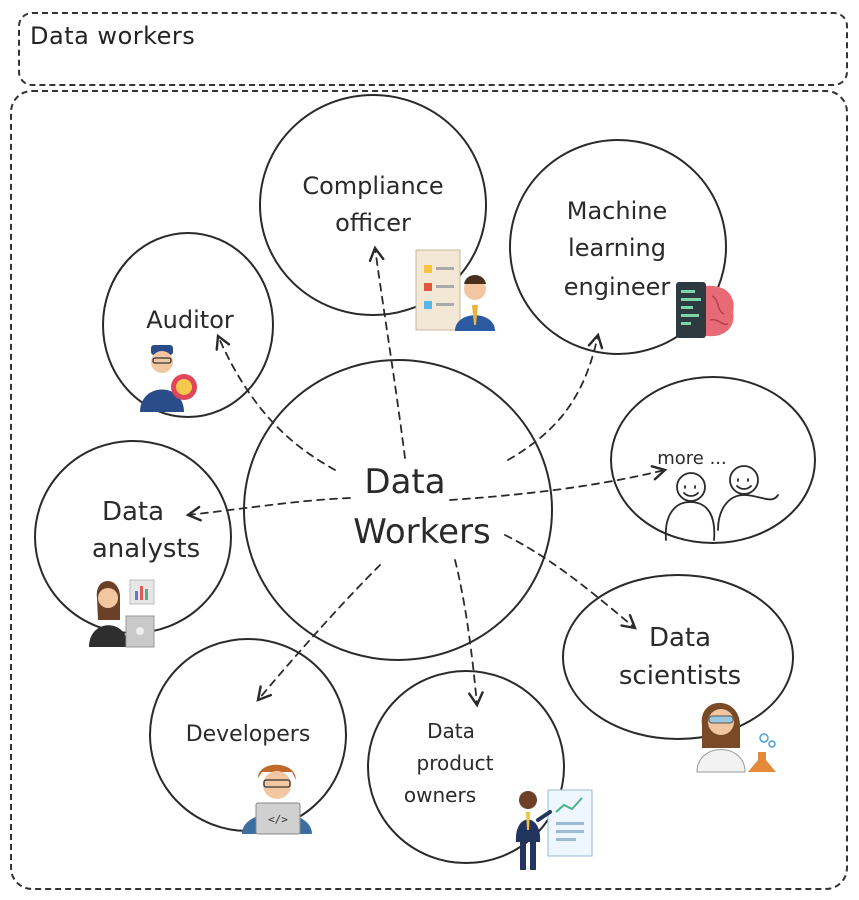  I want to click on arrow-to-analysts, so click(268, 509).